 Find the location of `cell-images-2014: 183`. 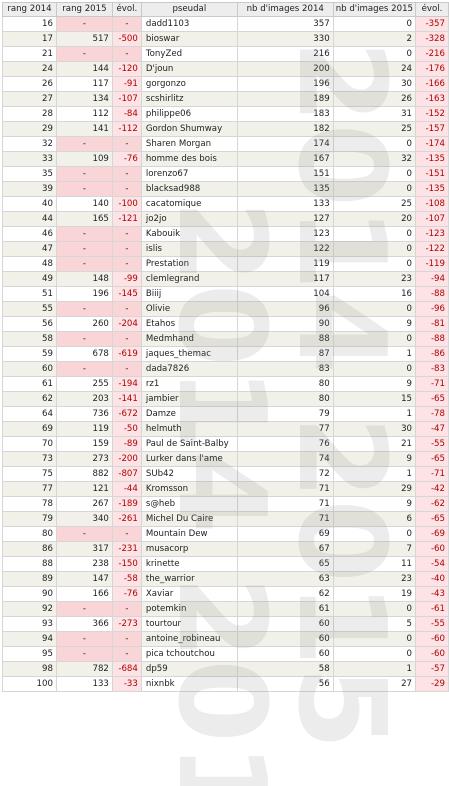

cell-images-2014: 183 is located at coordinates (285, 114).